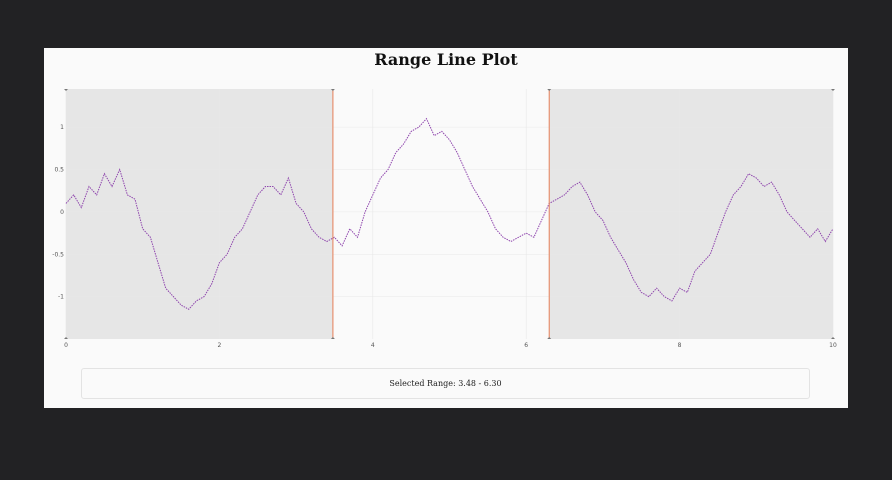 The height and width of the screenshot is (480, 892). Describe the element at coordinates (446, 59) in the screenshot. I see `chart-title: Range Line Plot` at that location.